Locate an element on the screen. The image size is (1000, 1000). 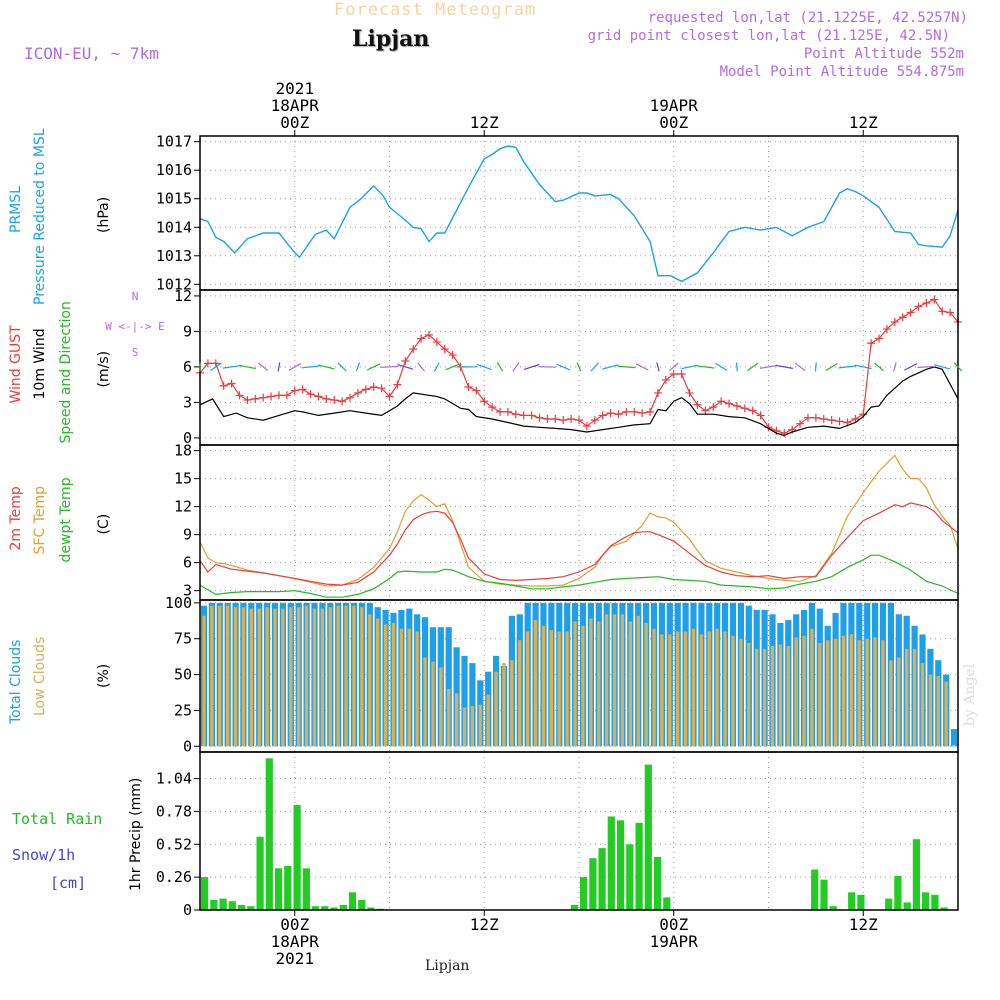
top-time-label: 2021 is located at coordinates (294, 88).